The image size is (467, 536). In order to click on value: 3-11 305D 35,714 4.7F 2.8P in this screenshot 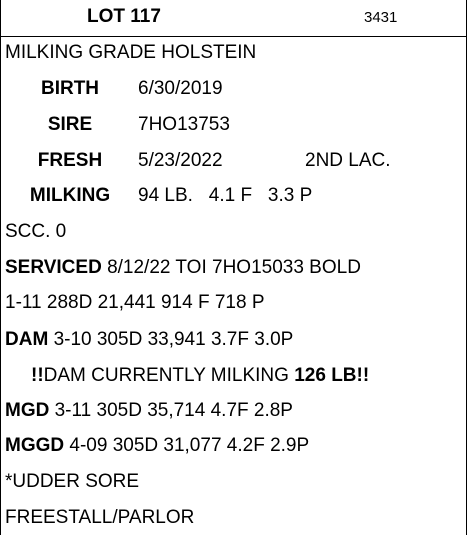, I will do `click(173, 410)`.